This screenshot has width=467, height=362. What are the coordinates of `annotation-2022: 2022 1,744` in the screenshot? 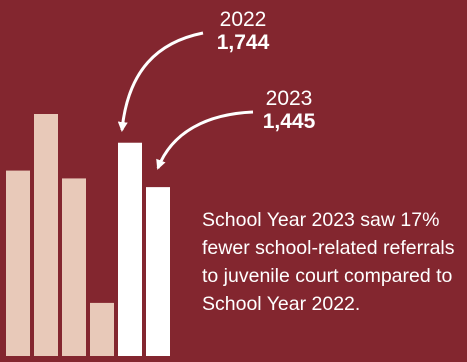 It's located at (243, 31).